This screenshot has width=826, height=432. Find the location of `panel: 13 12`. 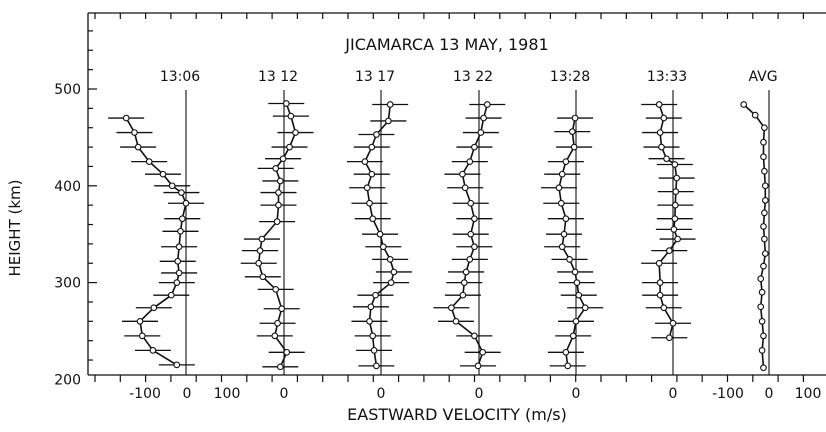

panel: 13 12 is located at coordinates (277, 222).